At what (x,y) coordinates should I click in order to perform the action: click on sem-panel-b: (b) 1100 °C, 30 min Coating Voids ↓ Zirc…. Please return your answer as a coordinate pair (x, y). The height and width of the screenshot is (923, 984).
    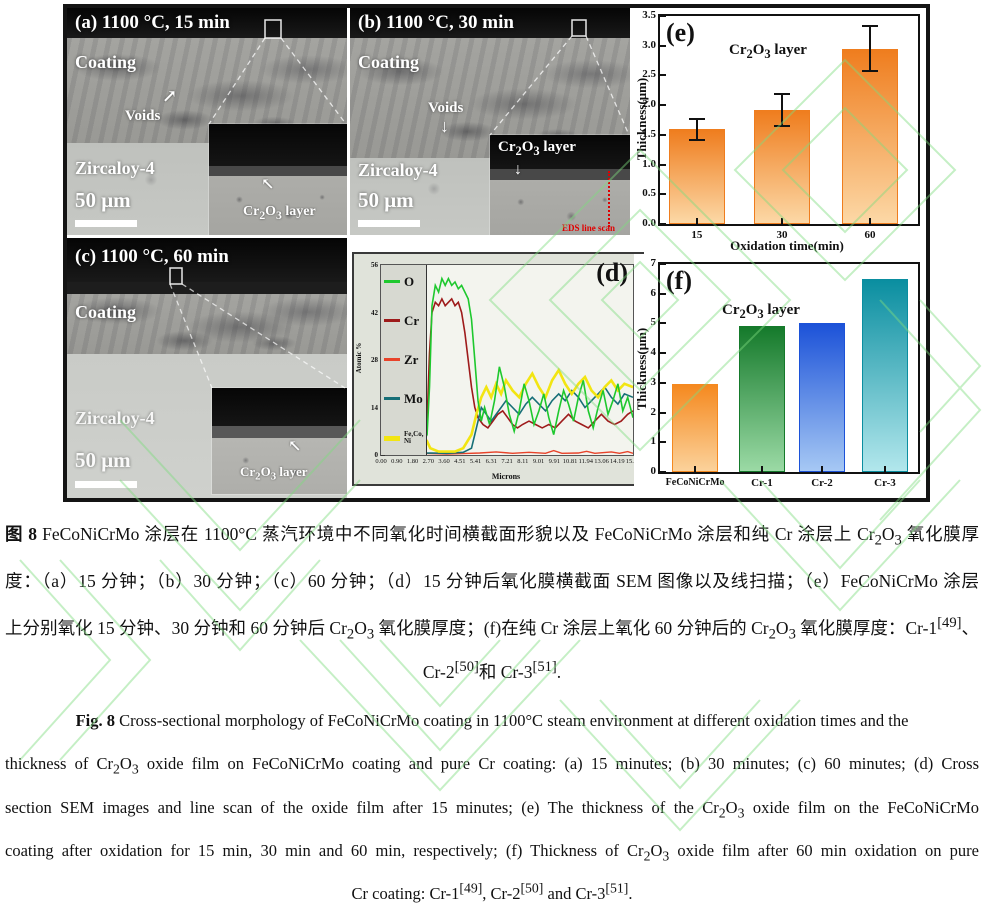
    Looking at the image, I should click on (490, 121).